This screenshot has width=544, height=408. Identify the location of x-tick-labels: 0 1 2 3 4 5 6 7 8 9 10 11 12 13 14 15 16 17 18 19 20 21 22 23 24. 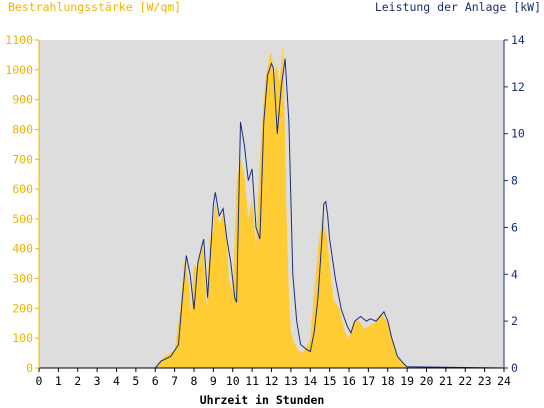
(273, 378).